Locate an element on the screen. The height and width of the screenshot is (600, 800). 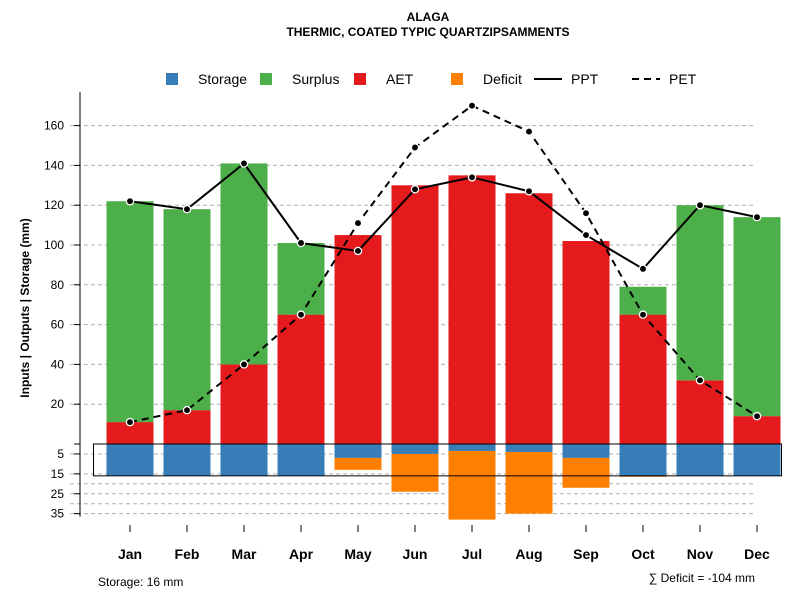
bar-aet-jun is located at coordinates (415, 315).